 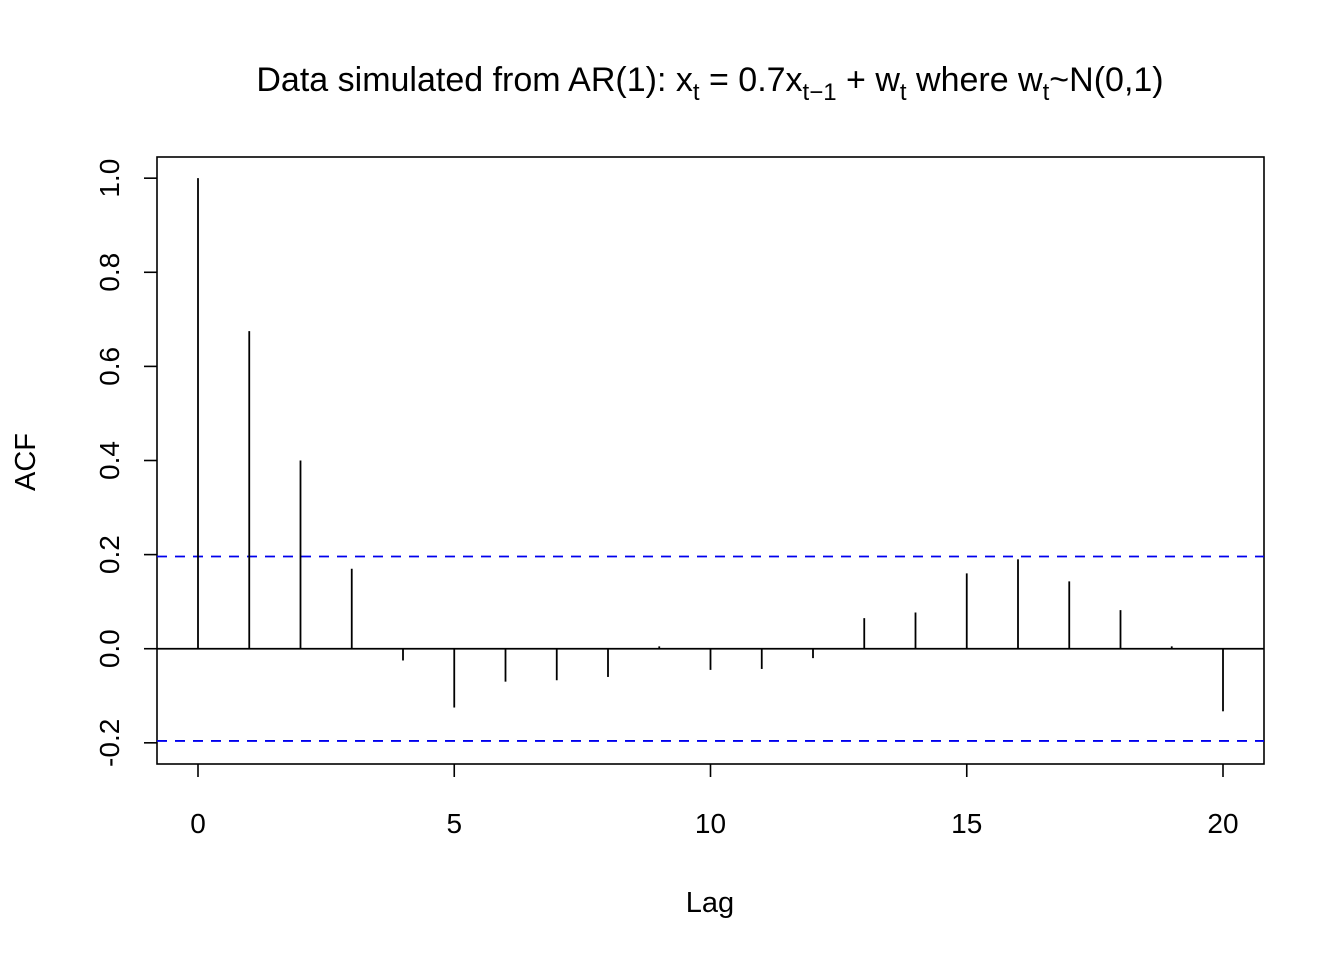 I want to click on x-tick-label: 5, so click(x=454, y=823).